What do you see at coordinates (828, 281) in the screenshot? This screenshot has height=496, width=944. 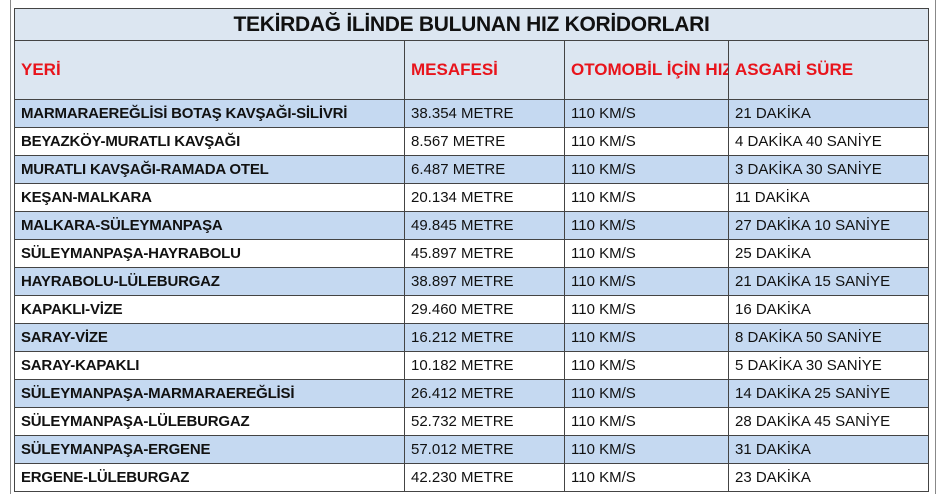 I see `min-time-cell: 21 DAKİKA 15 SANİYE` at bounding box center [828, 281].